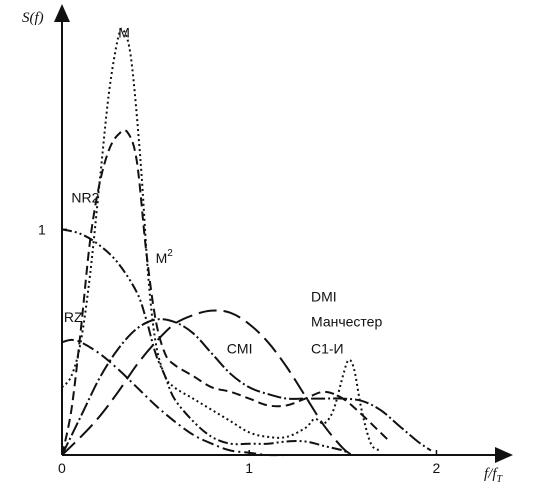 Image resolution: width=544 pixels, height=490 pixels. What do you see at coordinates (85, 197) in the screenshot?
I see `series-label-nr2: NR2` at bounding box center [85, 197].